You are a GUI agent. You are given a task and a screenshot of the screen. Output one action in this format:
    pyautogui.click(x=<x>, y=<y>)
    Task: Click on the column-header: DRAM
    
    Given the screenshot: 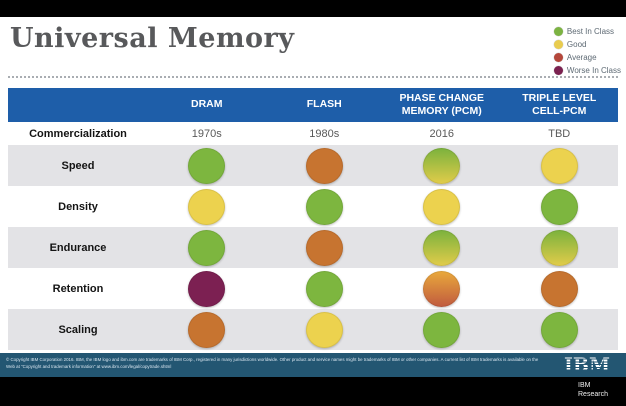 What is the action you would take?
    pyautogui.click(x=207, y=104)
    